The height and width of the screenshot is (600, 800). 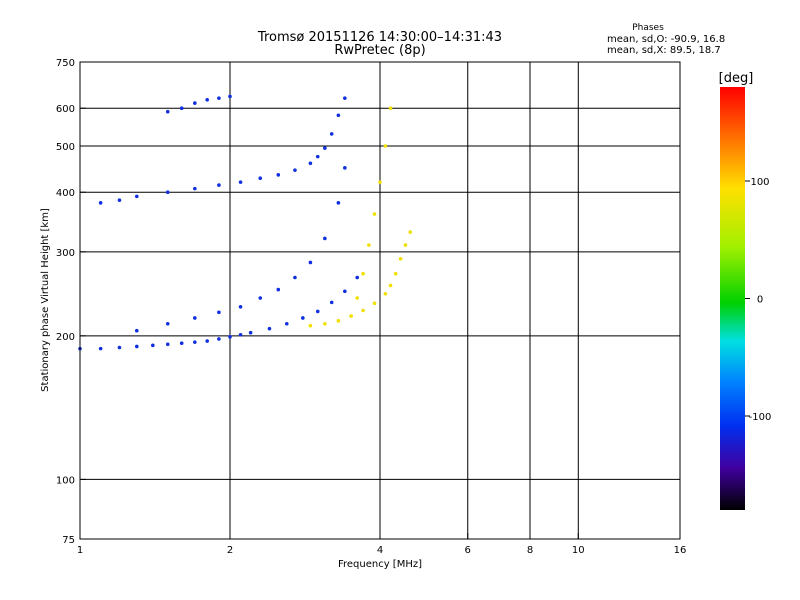 What do you see at coordinates (379, 37) in the screenshot?
I see `chart-title: Tromsø 20151126 14:30:00–14:31:43` at bounding box center [379, 37].